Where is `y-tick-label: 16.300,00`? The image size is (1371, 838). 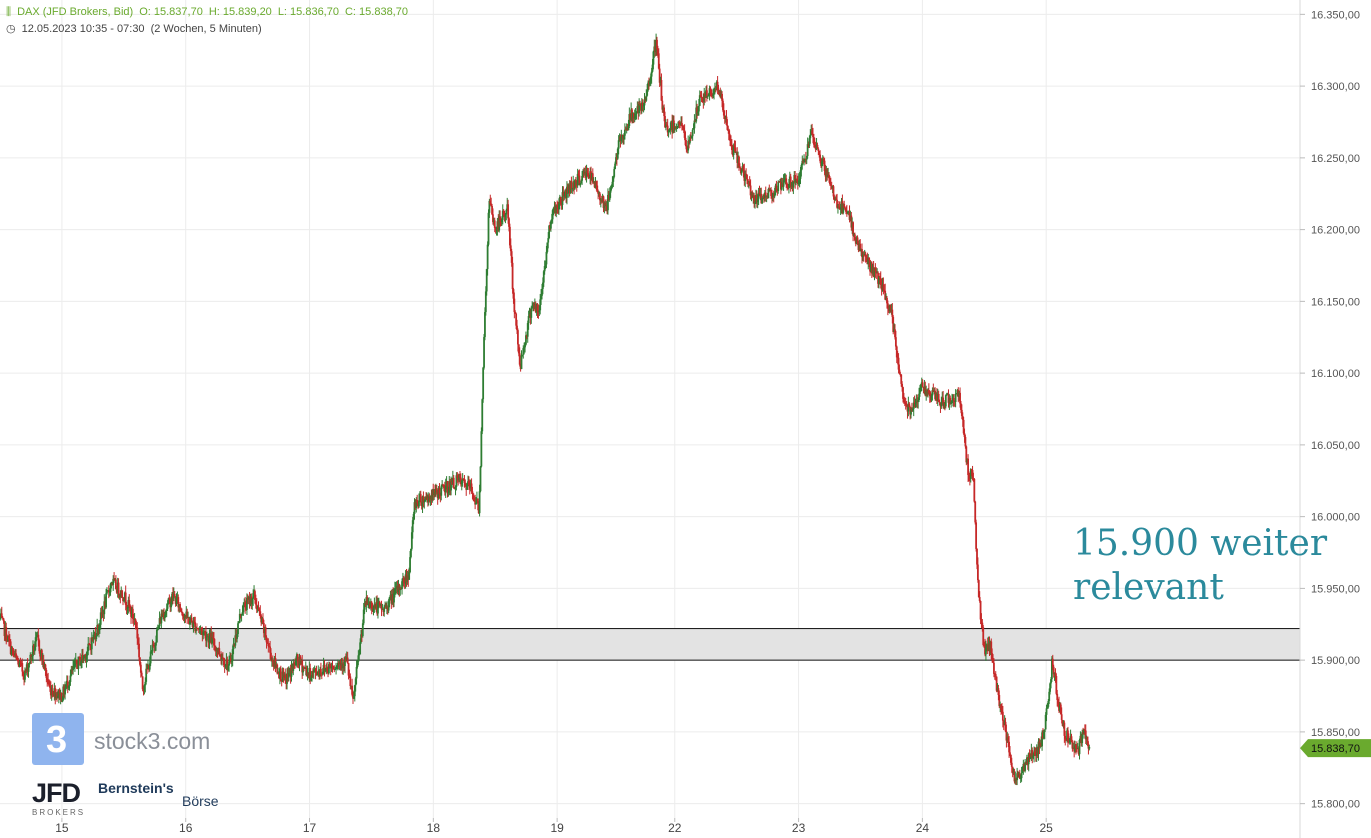 y-tick-label: 16.300,00 is located at coordinates (1335, 87).